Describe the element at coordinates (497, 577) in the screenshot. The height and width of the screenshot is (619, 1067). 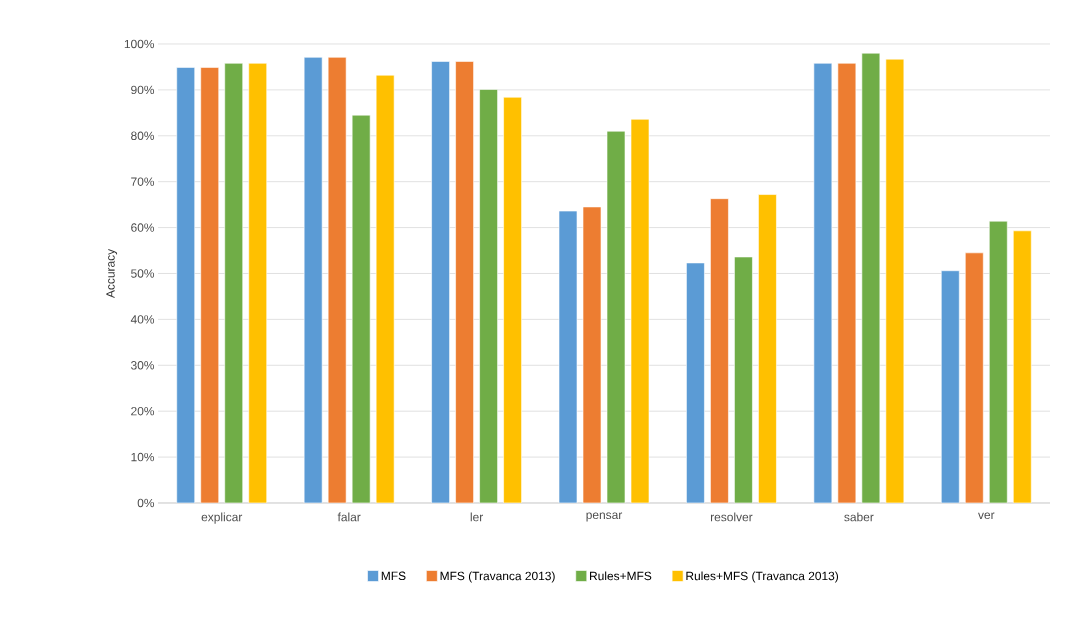
I see `legend-label: MFS (Travanca 2013)` at that location.